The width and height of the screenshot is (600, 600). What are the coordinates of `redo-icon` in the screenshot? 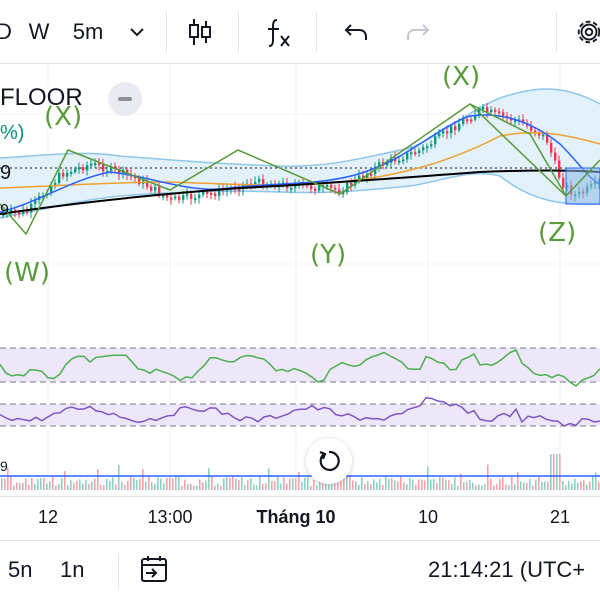 It's located at (418, 32).